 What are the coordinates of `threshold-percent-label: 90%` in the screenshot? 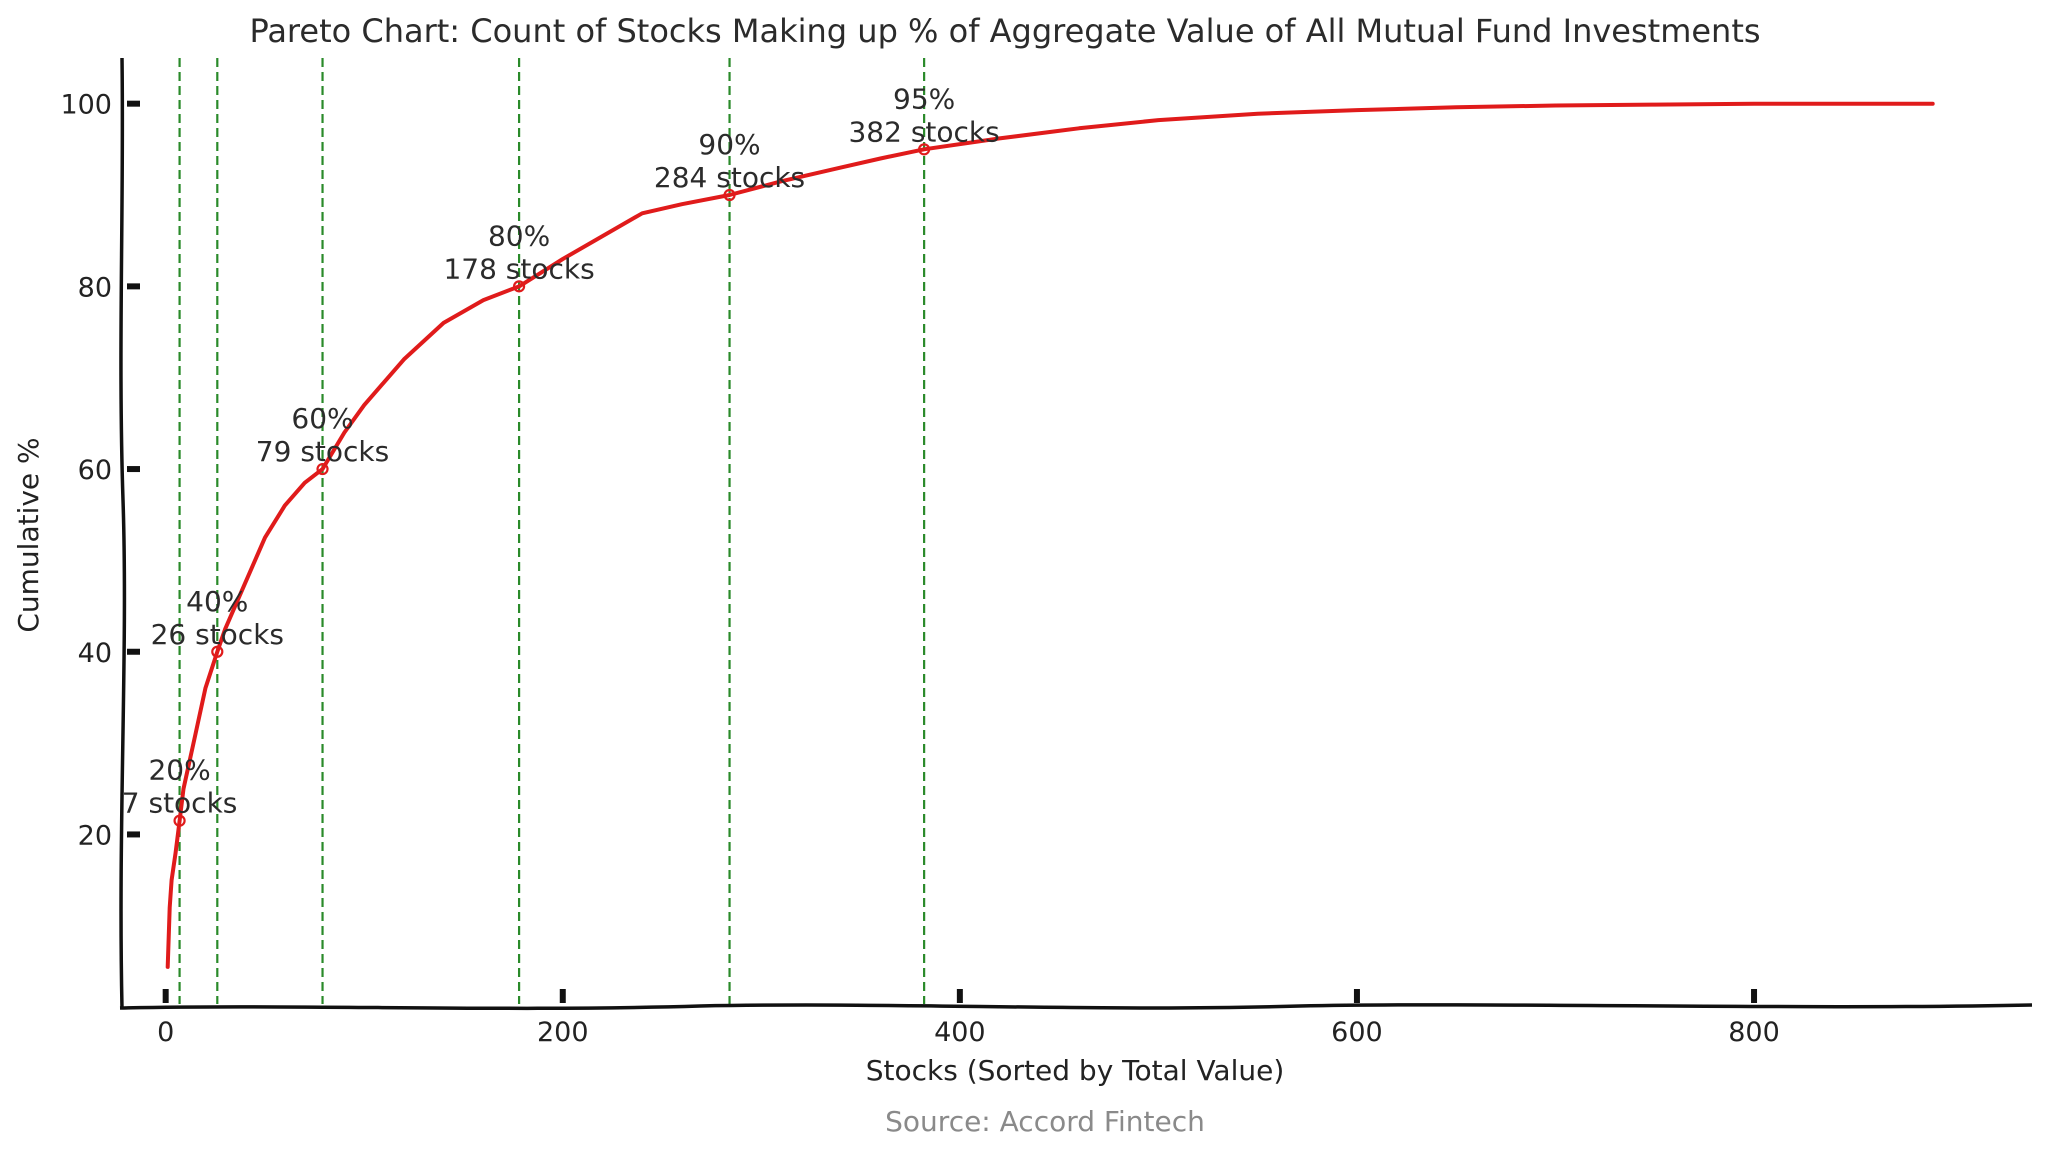 It's located at (729, 144).